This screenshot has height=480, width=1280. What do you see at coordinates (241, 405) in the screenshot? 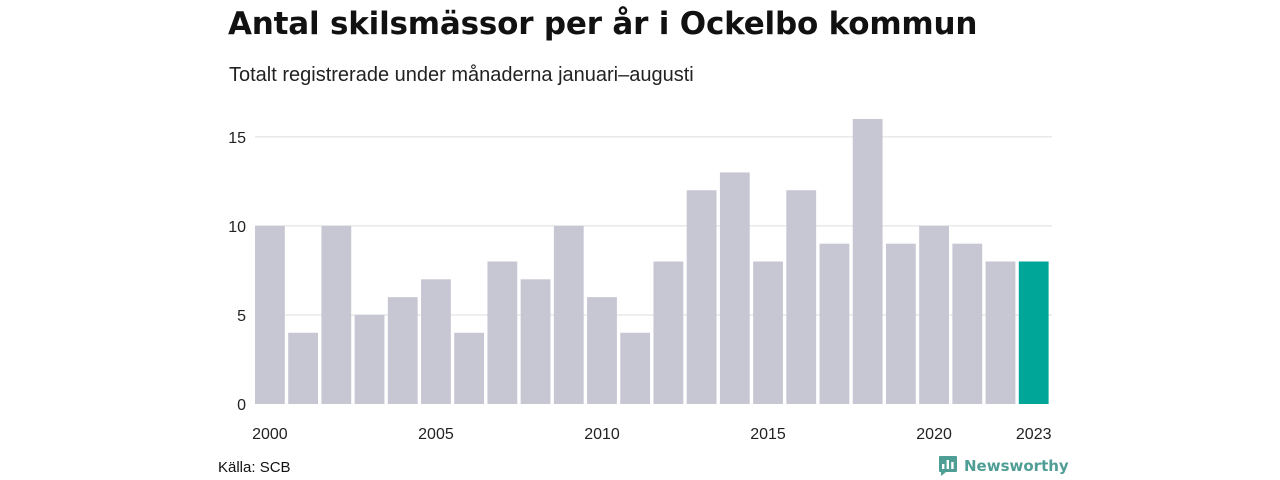
I see `y-tick-label-0: 0` at bounding box center [241, 405].